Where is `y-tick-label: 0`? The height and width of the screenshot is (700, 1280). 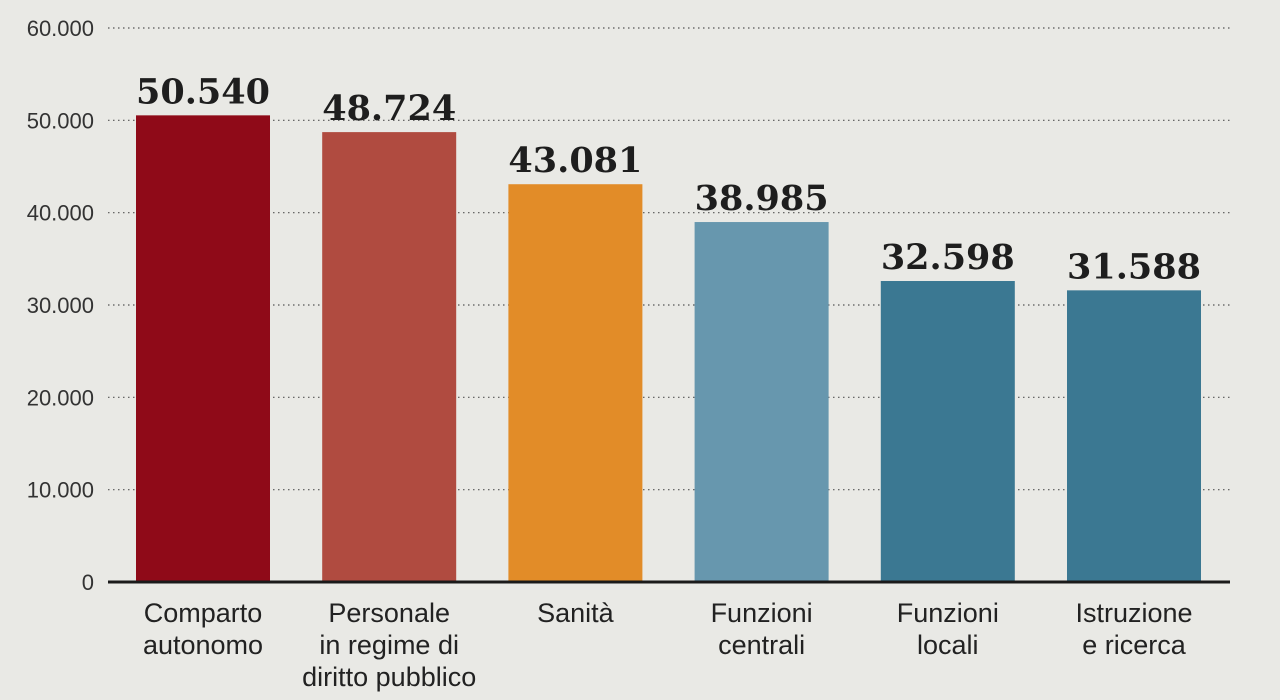
y-tick-label: 0 is located at coordinates (88, 582).